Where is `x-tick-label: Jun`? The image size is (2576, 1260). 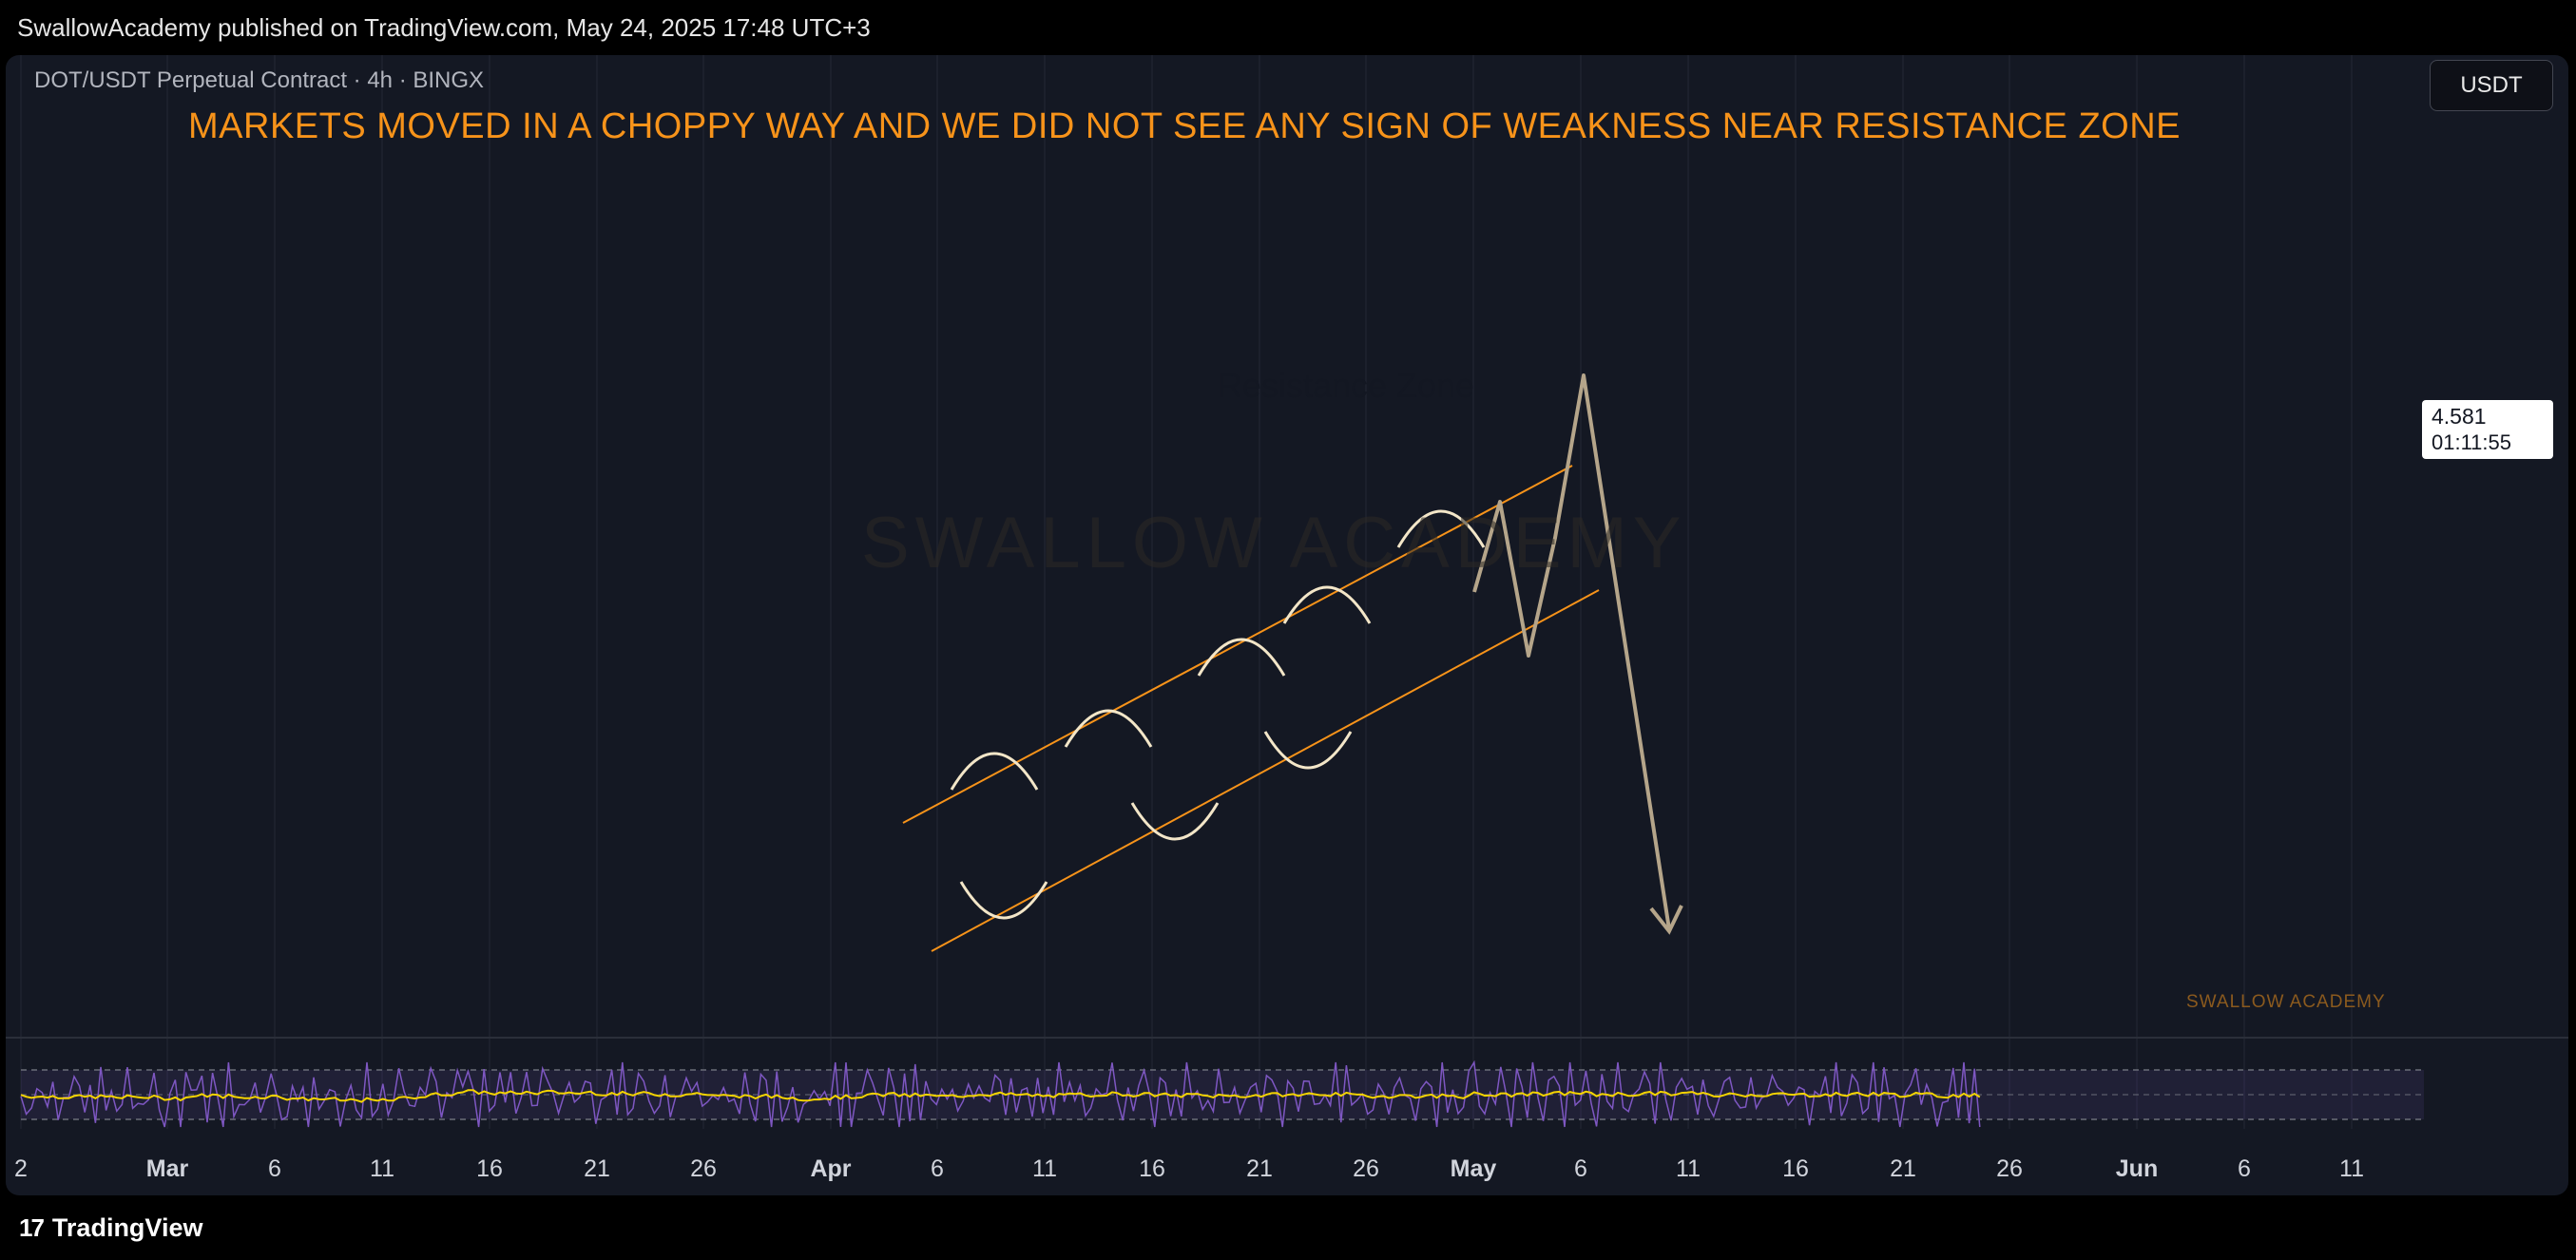
x-tick-label: Jun is located at coordinates (2137, 1168).